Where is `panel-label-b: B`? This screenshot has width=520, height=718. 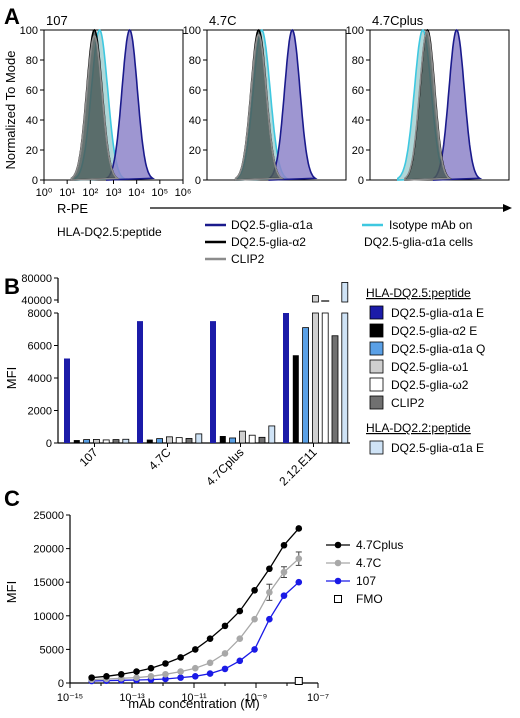
panel-label-b: B is located at coordinates (12, 286).